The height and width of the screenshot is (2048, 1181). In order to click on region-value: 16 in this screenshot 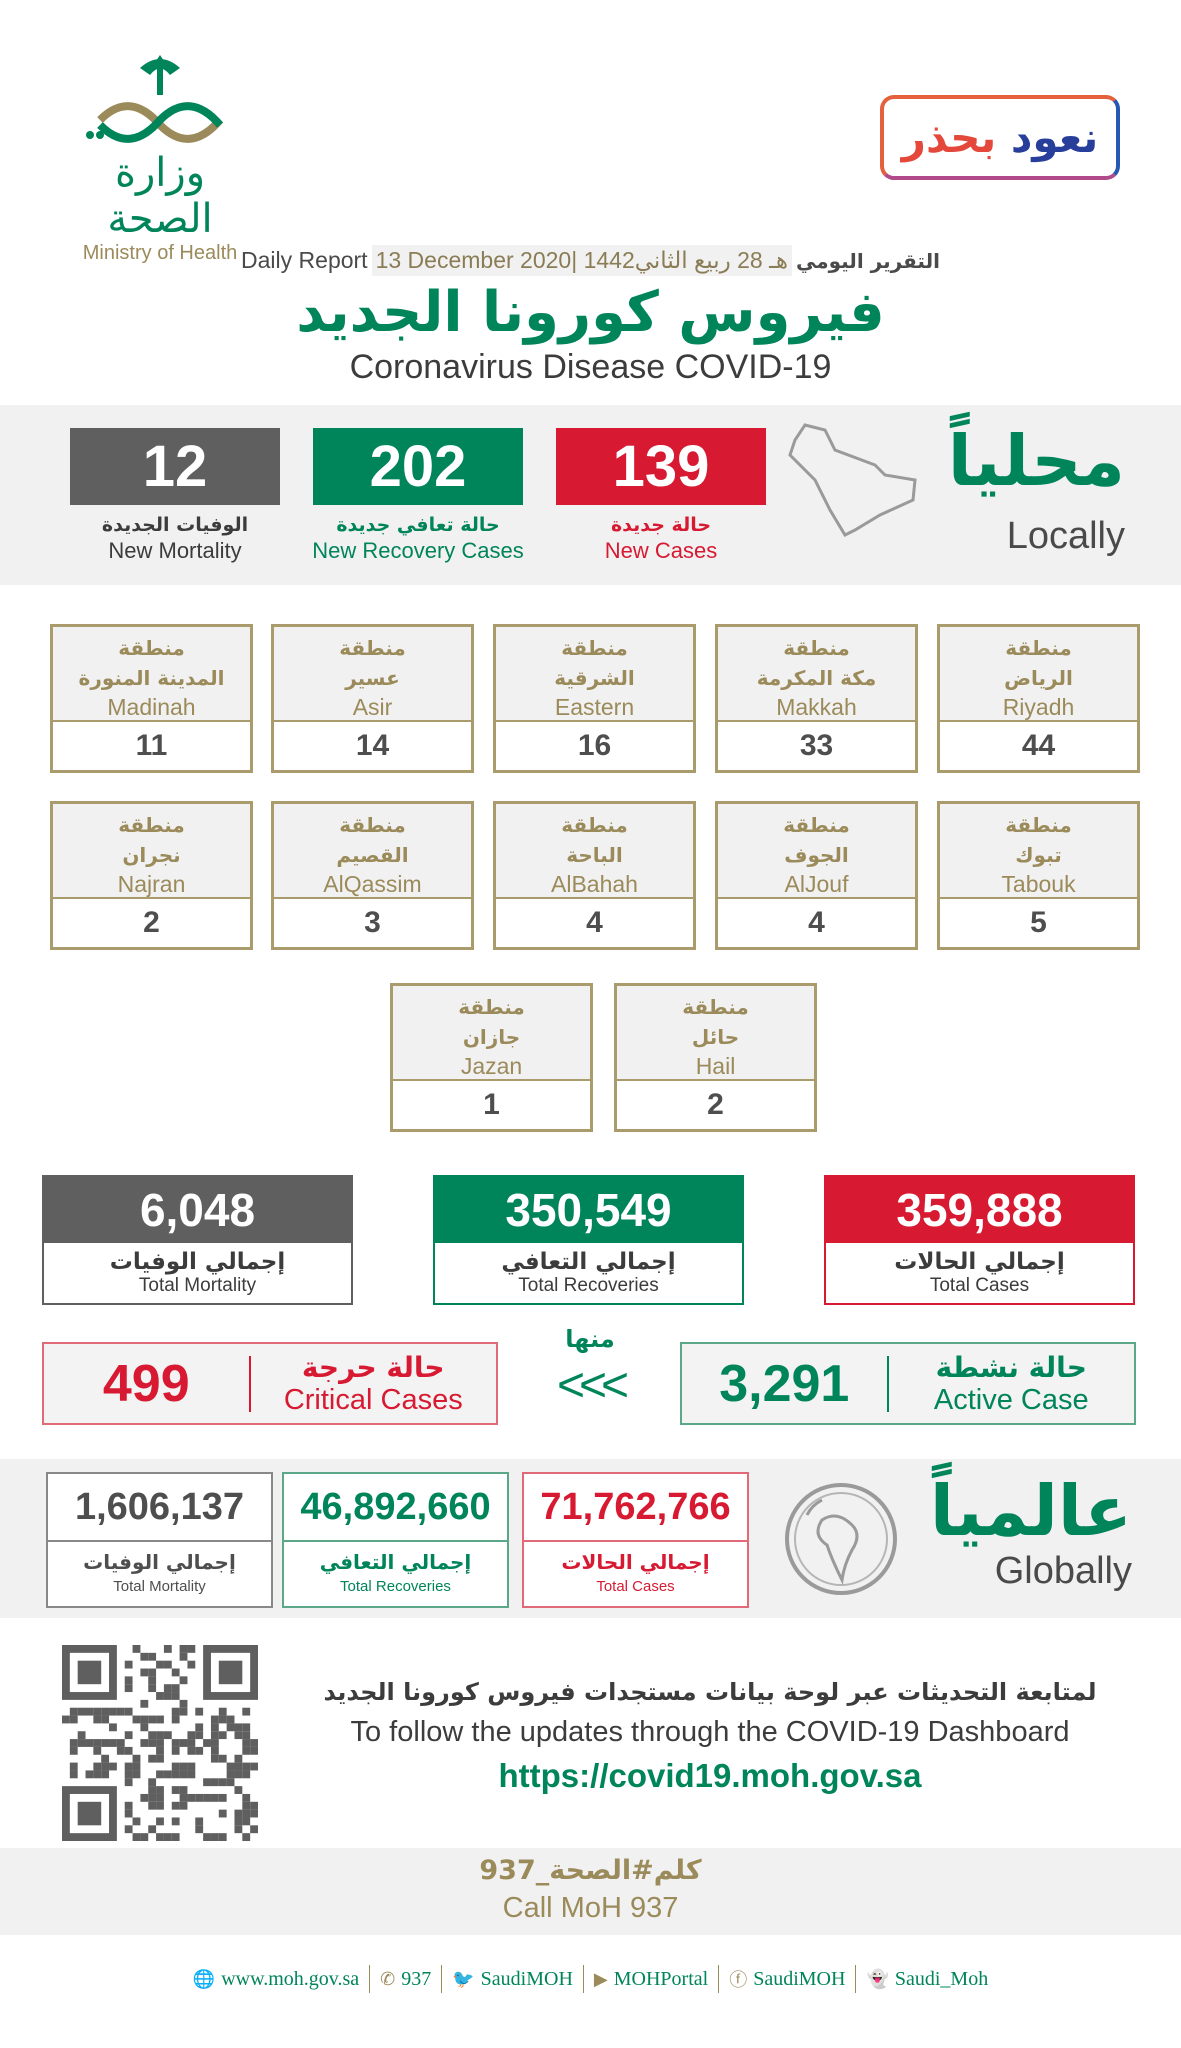, I will do `click(594, 745)`.